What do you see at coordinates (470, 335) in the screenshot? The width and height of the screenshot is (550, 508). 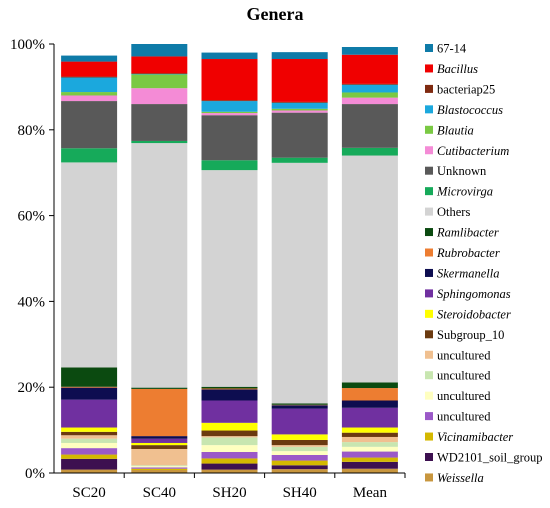 I see `legend-label: Subgroup_10` at bounding box center [470, 335].